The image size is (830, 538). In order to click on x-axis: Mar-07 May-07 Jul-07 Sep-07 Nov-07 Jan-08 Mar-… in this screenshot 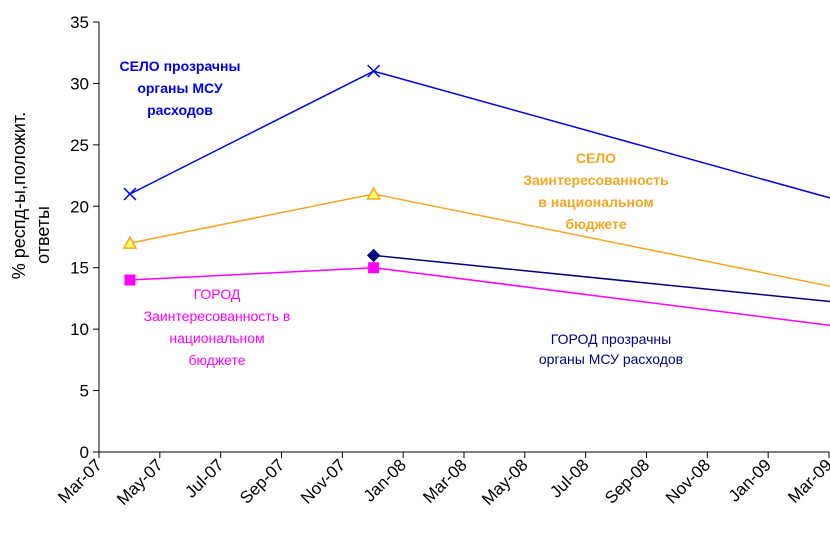, I will do `click(442, 480)`.